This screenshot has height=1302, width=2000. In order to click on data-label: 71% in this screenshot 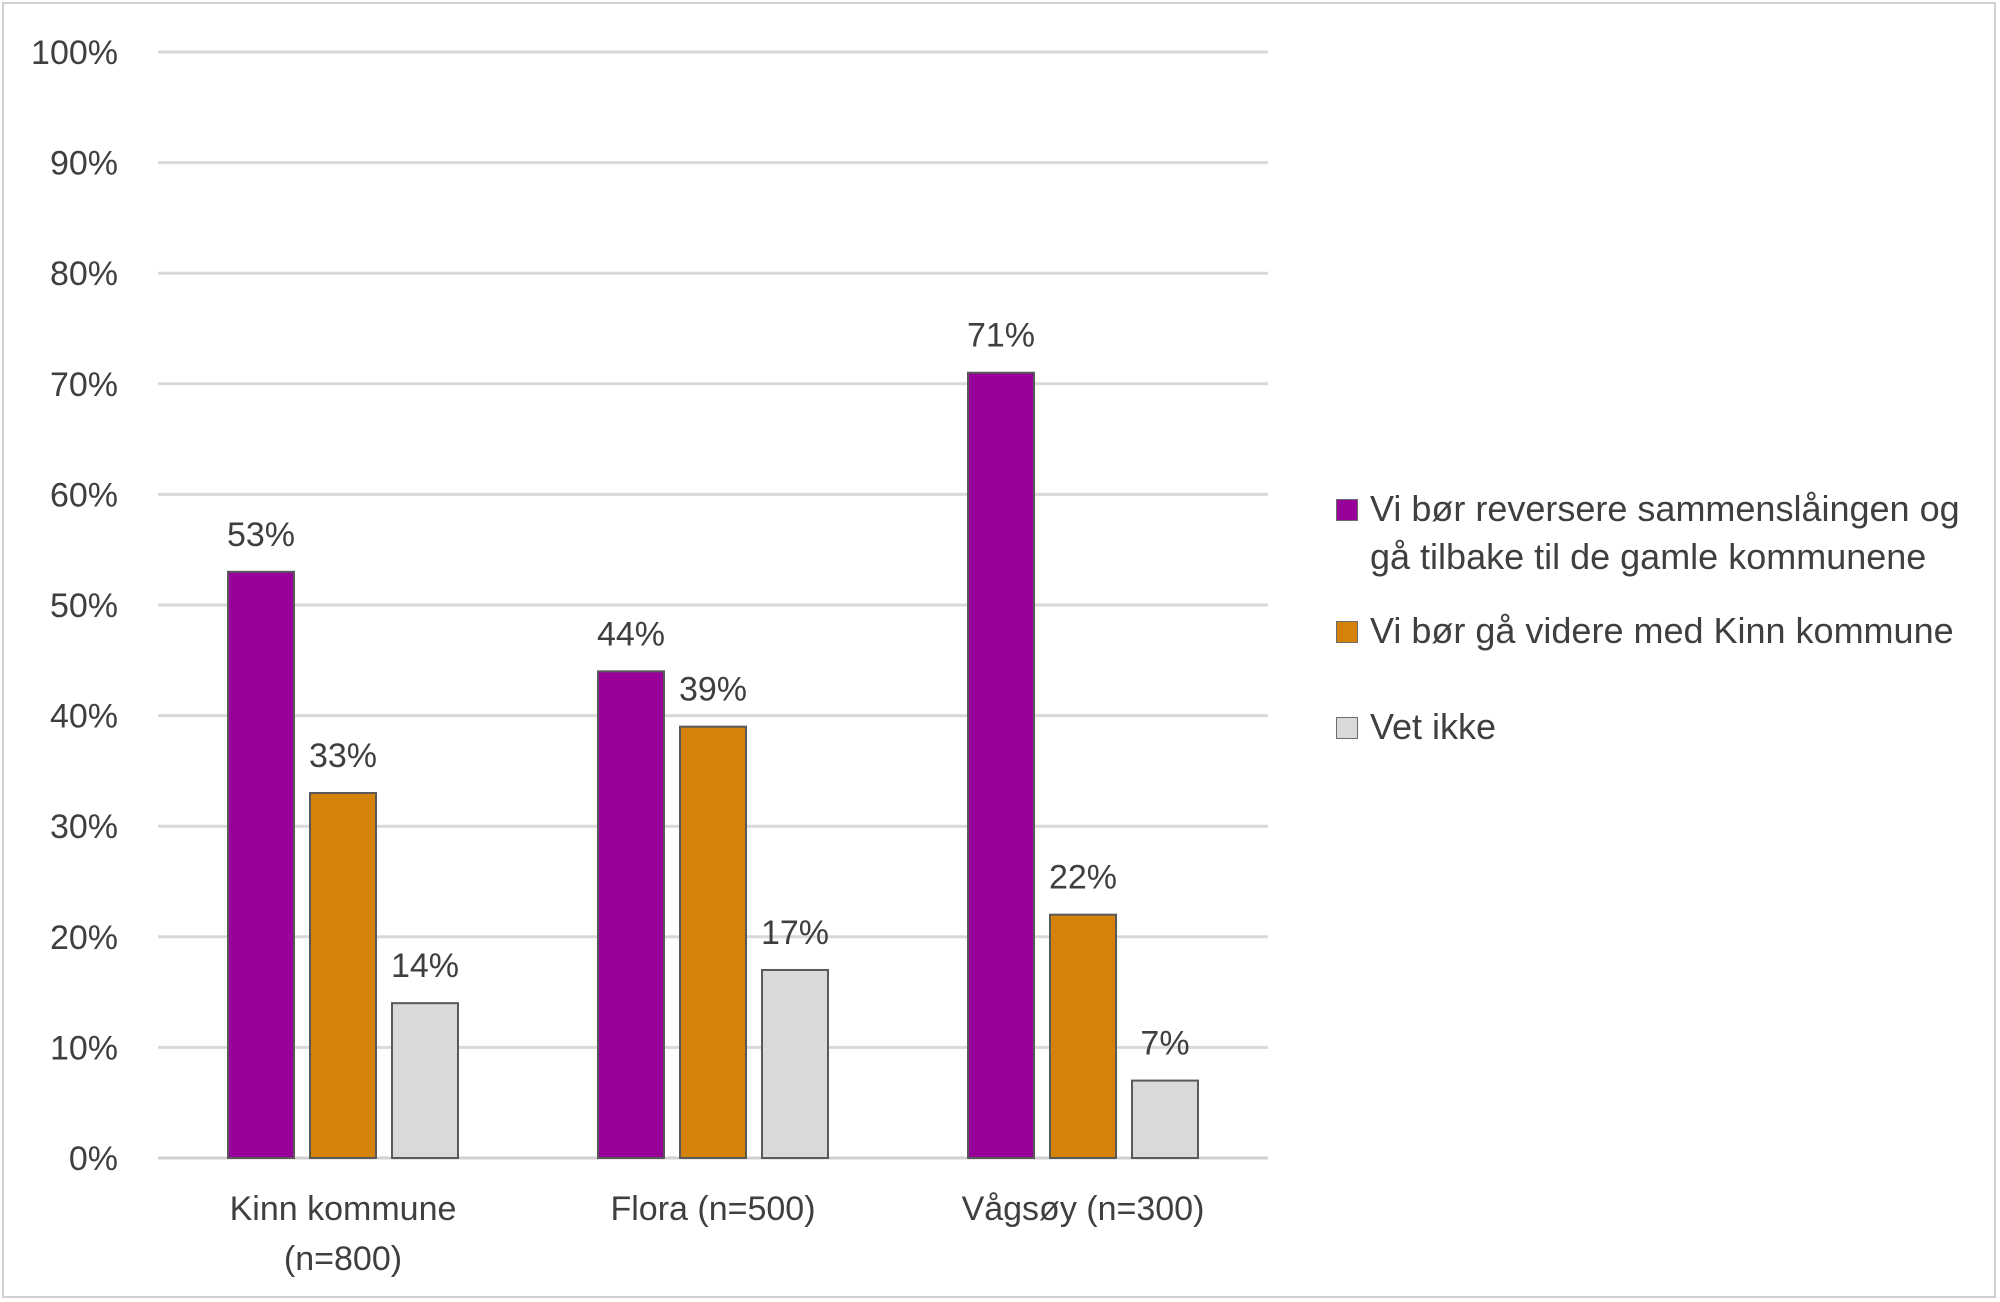, I will do `click(1001, 336)`.